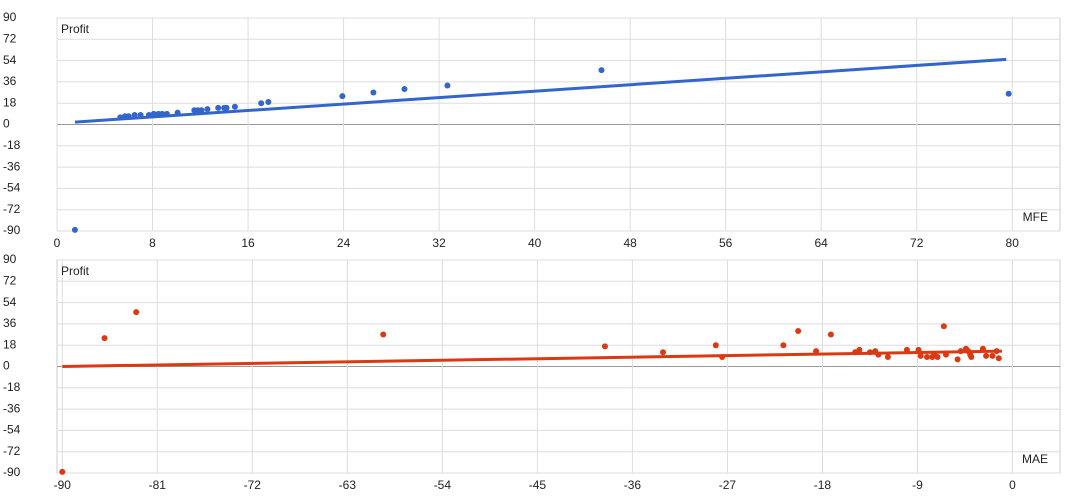 This screenshot has width=1075, height=500. Describe the element at coordinates (152, 243) in the screenshot. I see `x-tick-label: 8` at that location.